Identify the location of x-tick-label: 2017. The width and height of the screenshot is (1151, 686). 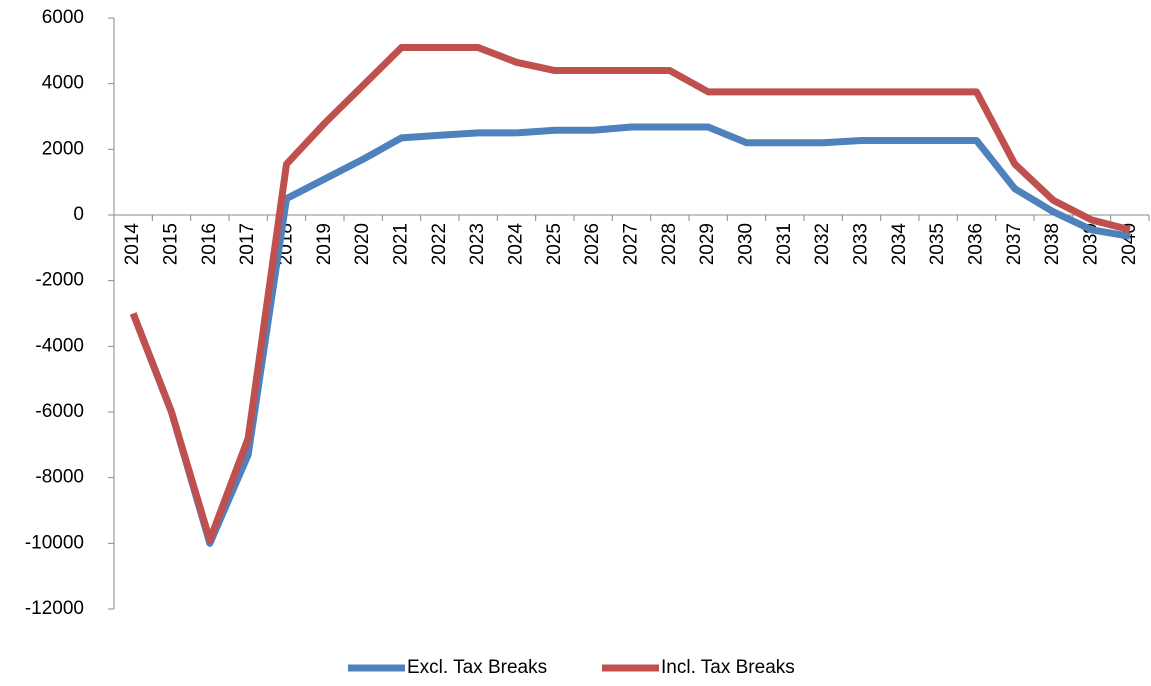
(247, 244).